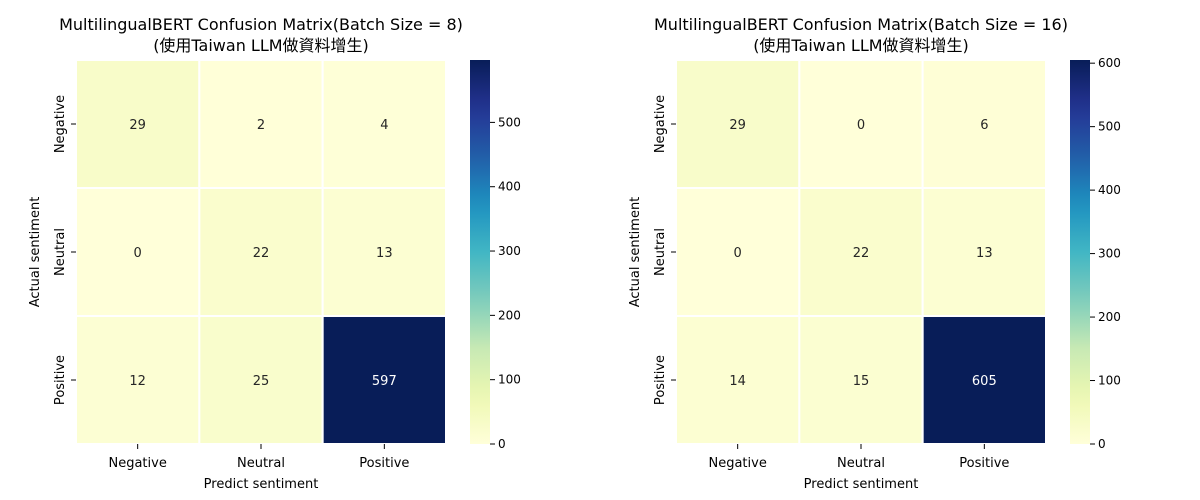  I want to click on cell-value-label: 4, so click(384, 125).